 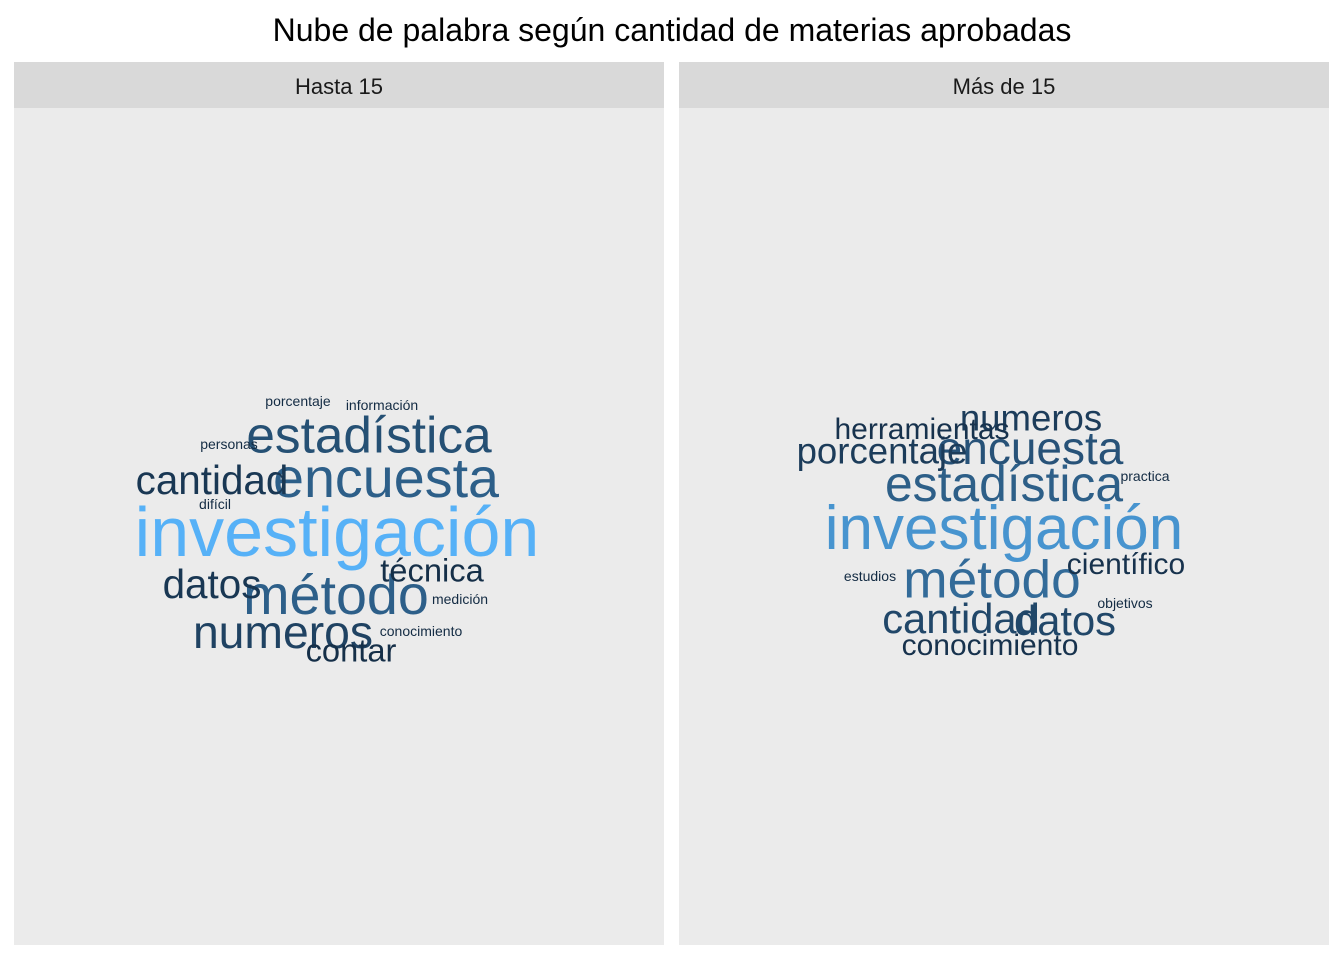 I want to click on word-cientifico: científico, so click(x=1126, y=564).